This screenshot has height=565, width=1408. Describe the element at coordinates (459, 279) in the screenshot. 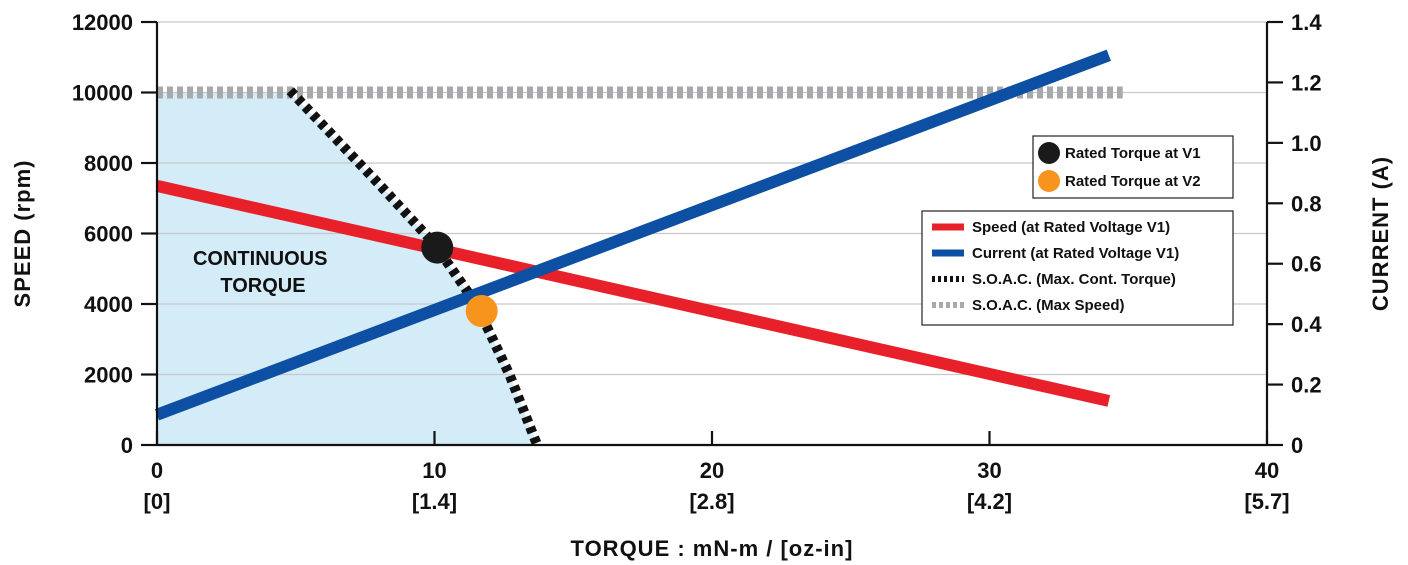

I see `rated-torque-markers` at that location.